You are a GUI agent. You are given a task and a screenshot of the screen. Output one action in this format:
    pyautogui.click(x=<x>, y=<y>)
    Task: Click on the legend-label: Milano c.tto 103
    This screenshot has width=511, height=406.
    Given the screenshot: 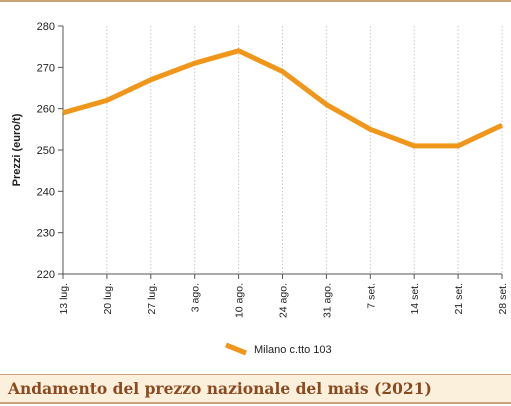 What is the action you would take?
    pyautogui.click(x=293, y=350)
    